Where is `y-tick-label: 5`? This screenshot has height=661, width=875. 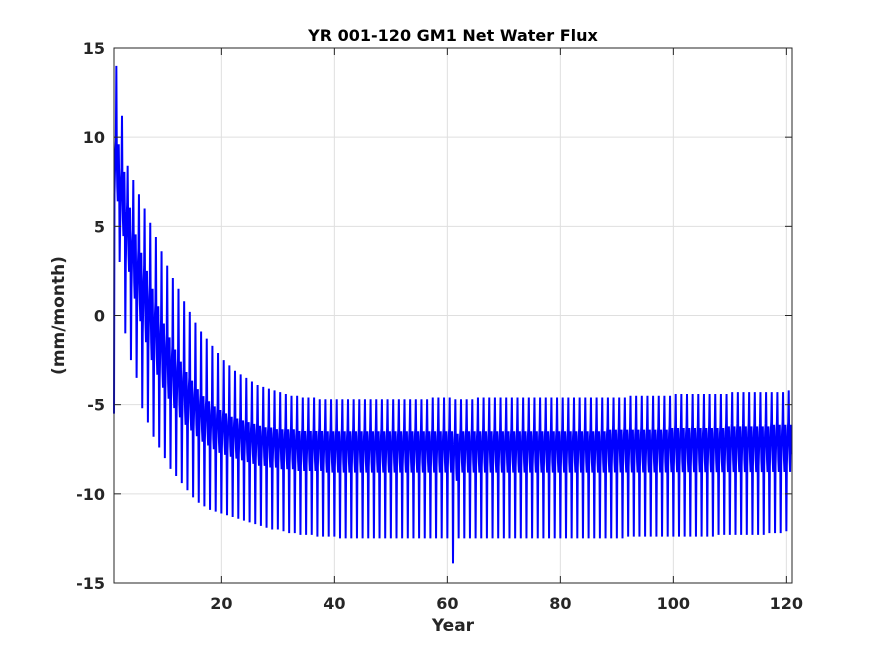
y-tick-label: 5 is located at coordinates (99, 226).